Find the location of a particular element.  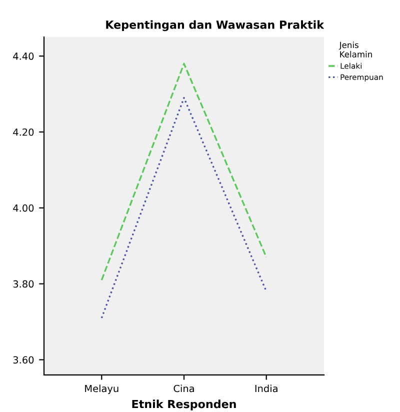

legend-title: Jenis Kelamin is located at coordinates (355, 50).